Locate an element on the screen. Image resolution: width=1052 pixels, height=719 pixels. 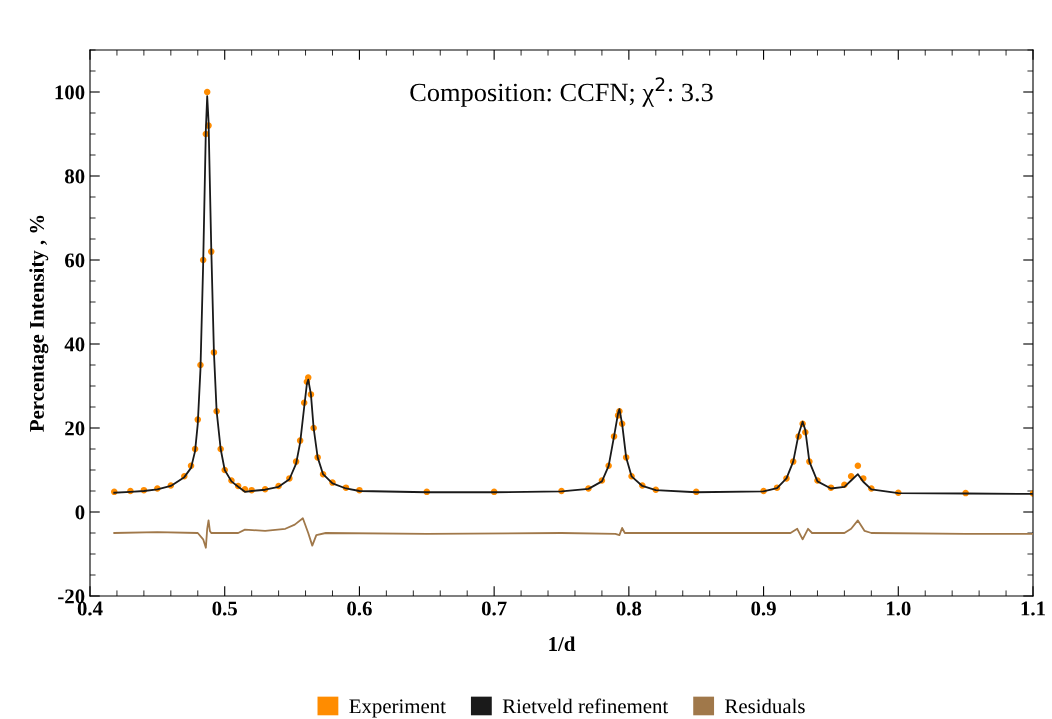
x-tick-label: 0.8 is located at coordinates (629, 608).